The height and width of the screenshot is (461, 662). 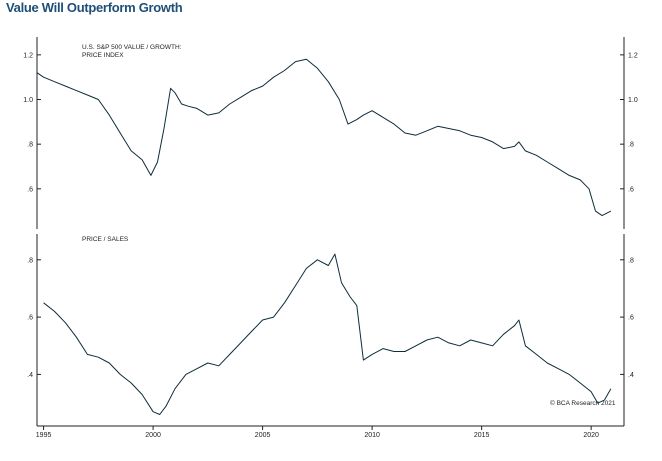 What do you see at coordinates (94, 7) in the screenshot?
I see `chart-title: Value Will Outperform Growth` at bounding box center [94, 7].